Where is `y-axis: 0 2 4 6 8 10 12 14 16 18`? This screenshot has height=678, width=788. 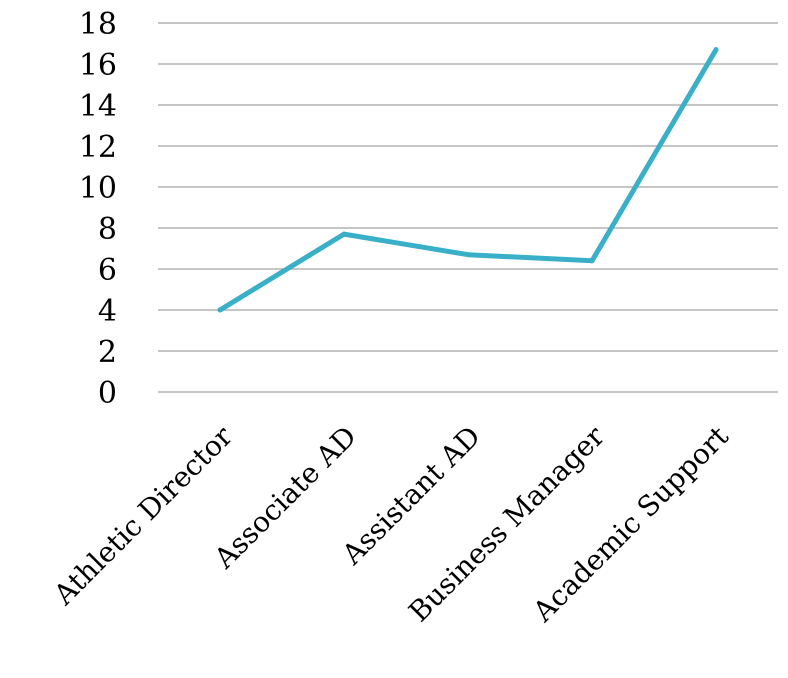 y-axis: 0 2 4 6 8 10 12 14 16 18 is located at coordinates (98, 209).